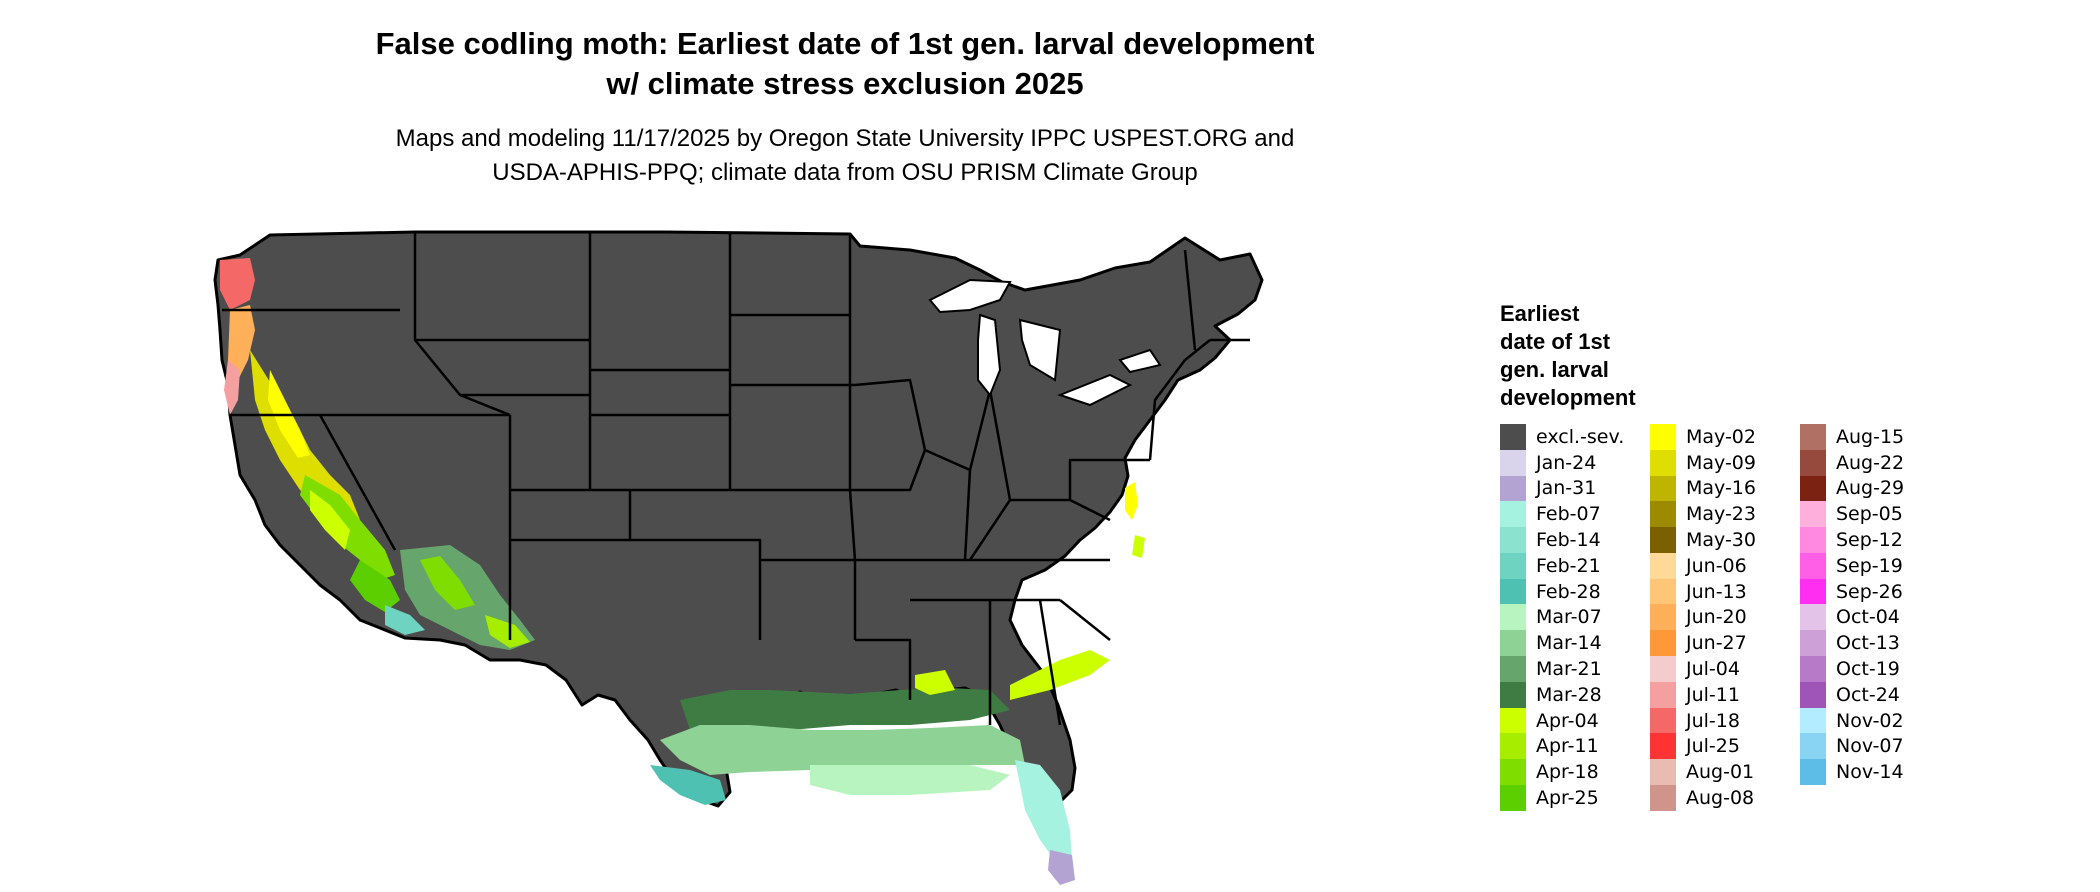 This screenshot has height=892, width=2100. I want to click on legend-item: Oct-24, so click(1852, 694).